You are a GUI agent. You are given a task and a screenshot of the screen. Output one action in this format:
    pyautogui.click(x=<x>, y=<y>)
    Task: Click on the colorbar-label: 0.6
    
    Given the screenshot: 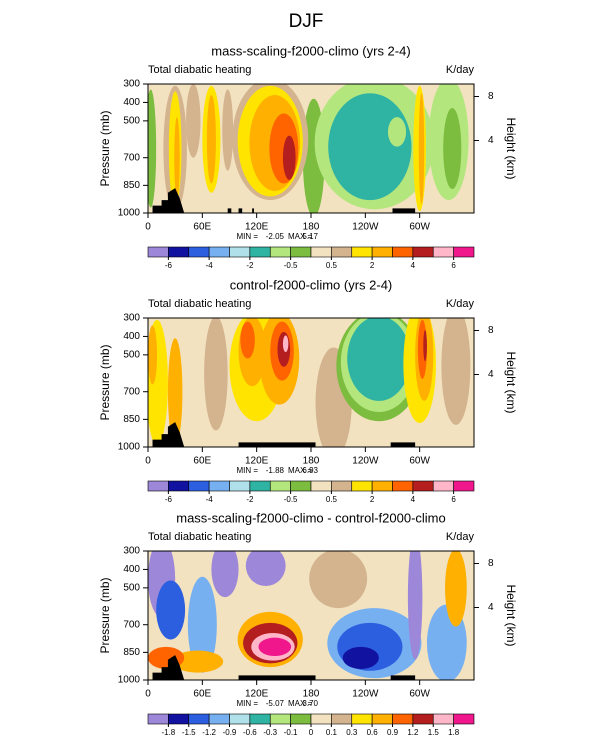 What is the action you would take?
    pyautogui.click(x=373, y=732)
    